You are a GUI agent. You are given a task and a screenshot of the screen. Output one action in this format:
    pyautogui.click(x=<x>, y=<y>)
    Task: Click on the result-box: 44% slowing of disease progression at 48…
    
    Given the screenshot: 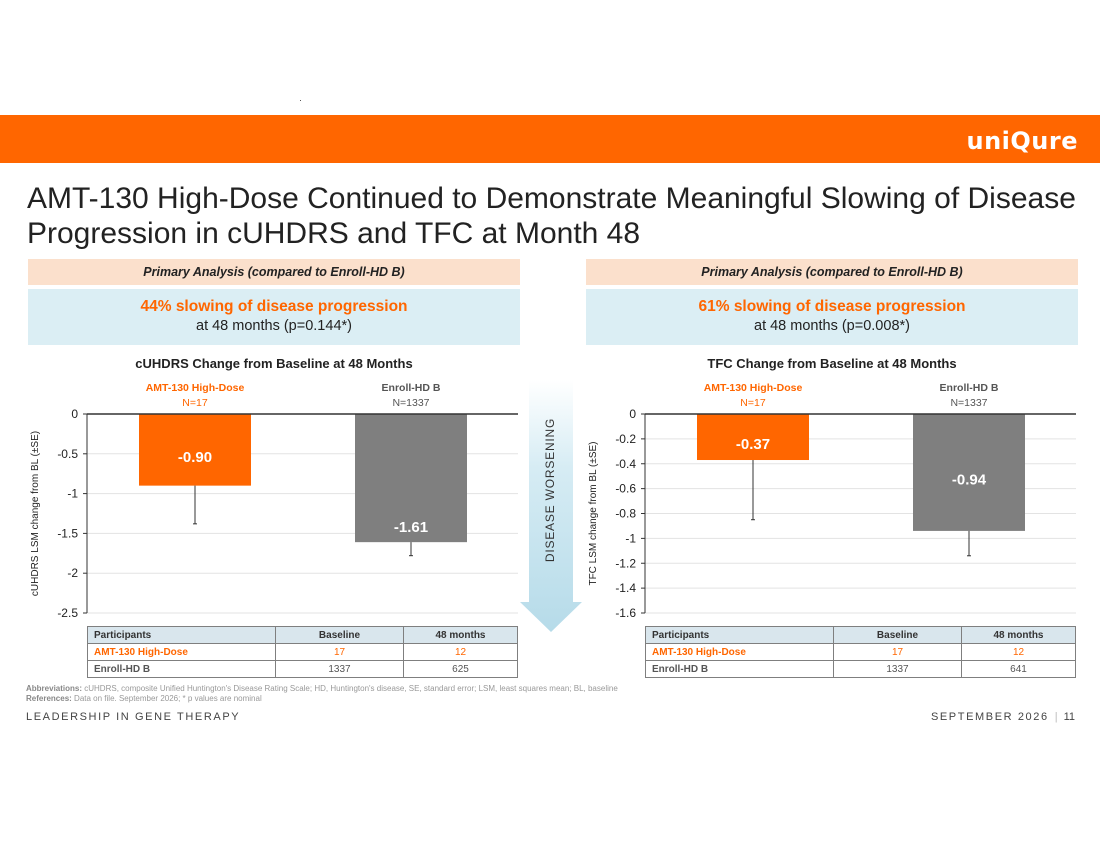 What is the action you would take?
    pyautogui.click(x=274, y=317)
    